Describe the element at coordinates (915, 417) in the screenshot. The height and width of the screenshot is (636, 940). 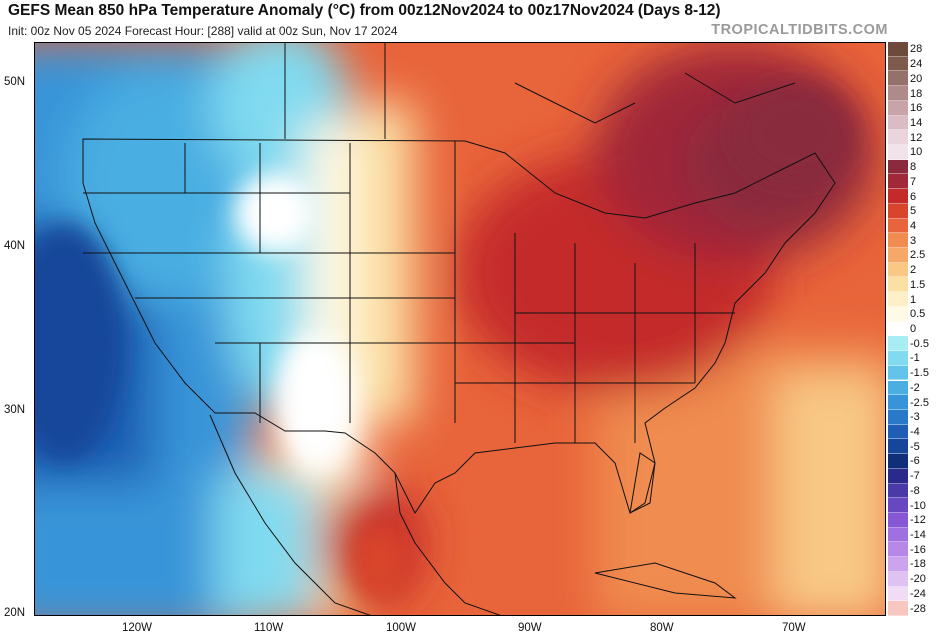
I see `legend-label: -3` at that location.